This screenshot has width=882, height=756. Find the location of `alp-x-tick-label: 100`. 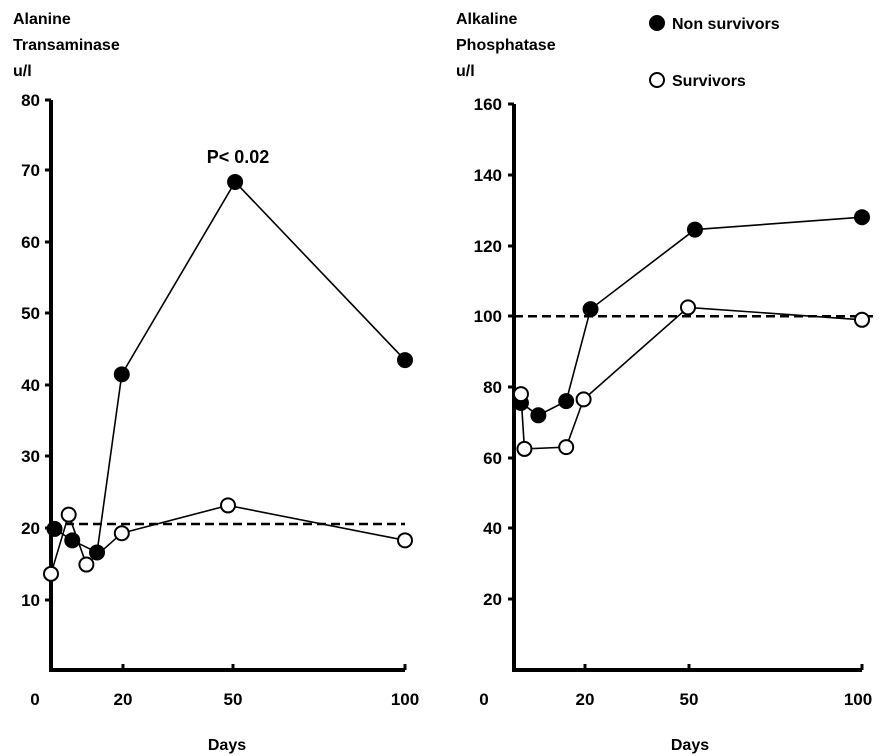

alp-x-tick-label: 100 is located at coordinates (858, 699).